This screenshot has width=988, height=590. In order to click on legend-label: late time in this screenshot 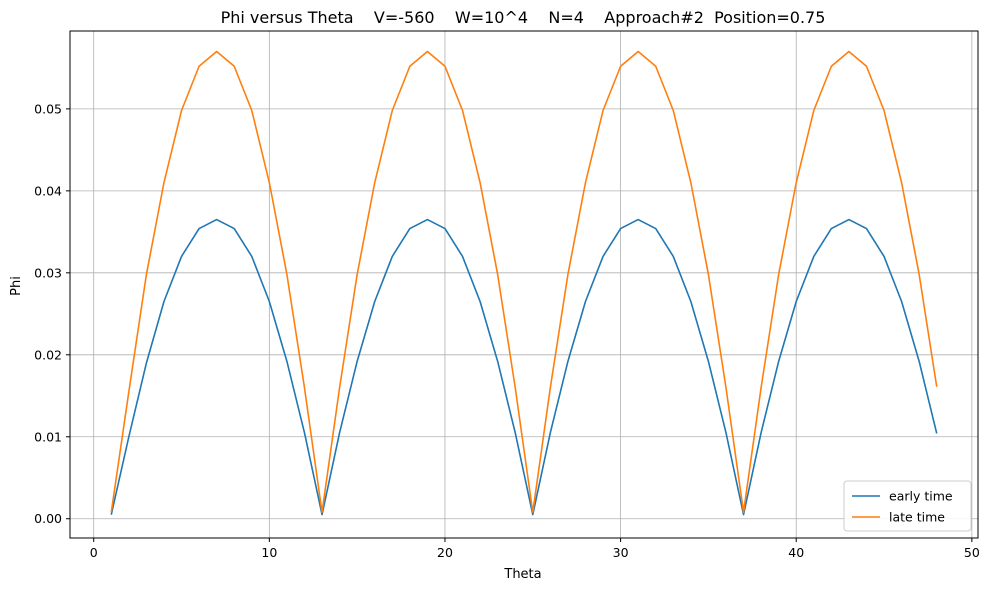, I will do `click(917, 517)`.